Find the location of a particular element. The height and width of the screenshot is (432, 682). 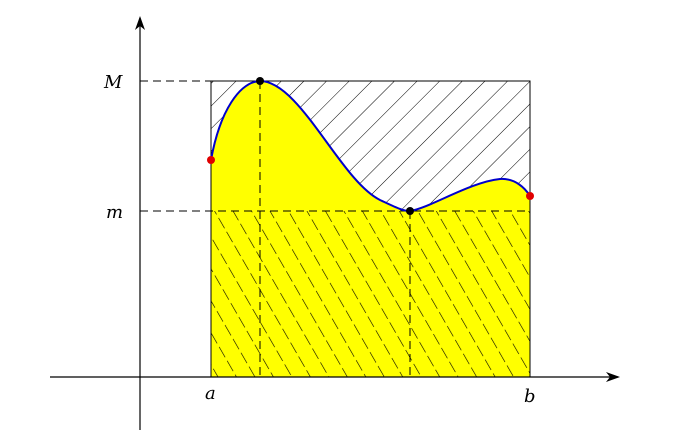

minimum-dot is located at coordinates (410, 211).